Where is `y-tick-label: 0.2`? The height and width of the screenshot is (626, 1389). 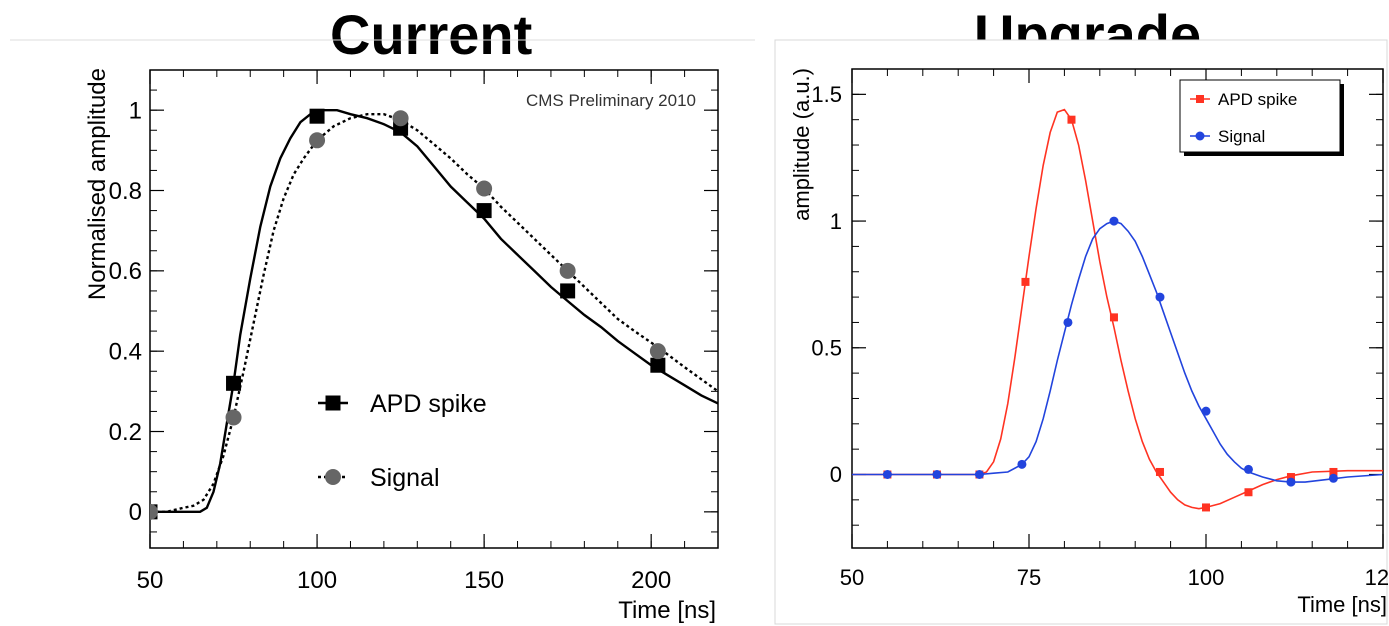
y-tick-label: 0.2 is located at coordinates (125, 432).